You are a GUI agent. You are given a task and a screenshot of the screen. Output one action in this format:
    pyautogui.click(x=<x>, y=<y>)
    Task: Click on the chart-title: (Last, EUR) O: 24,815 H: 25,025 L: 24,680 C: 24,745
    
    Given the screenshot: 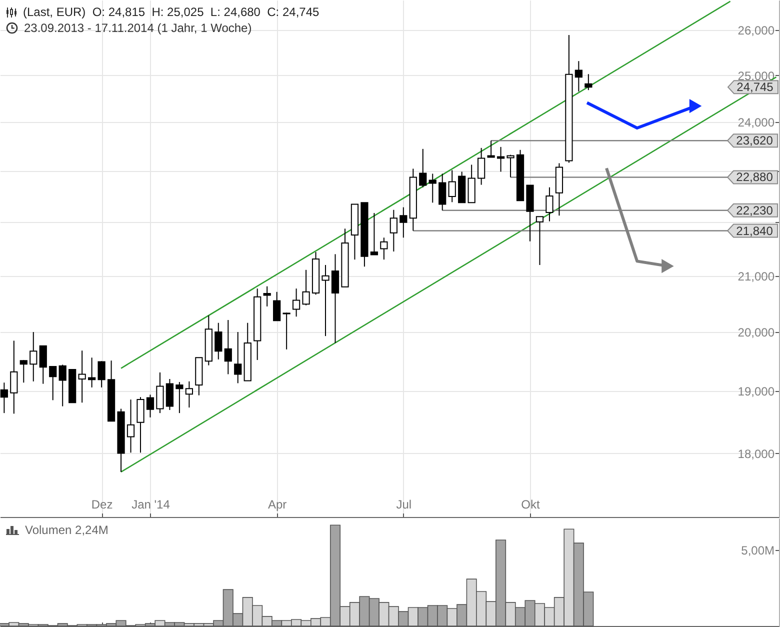 What is the action you would take?
    pyautogui.click(x=171, y=12)
    